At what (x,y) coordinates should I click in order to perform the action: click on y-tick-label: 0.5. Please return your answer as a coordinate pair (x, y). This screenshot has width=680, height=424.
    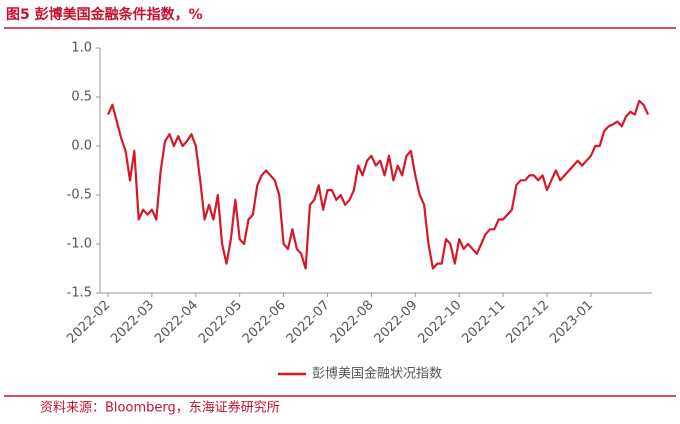
    Looking at the image, I should click on (81, 97).